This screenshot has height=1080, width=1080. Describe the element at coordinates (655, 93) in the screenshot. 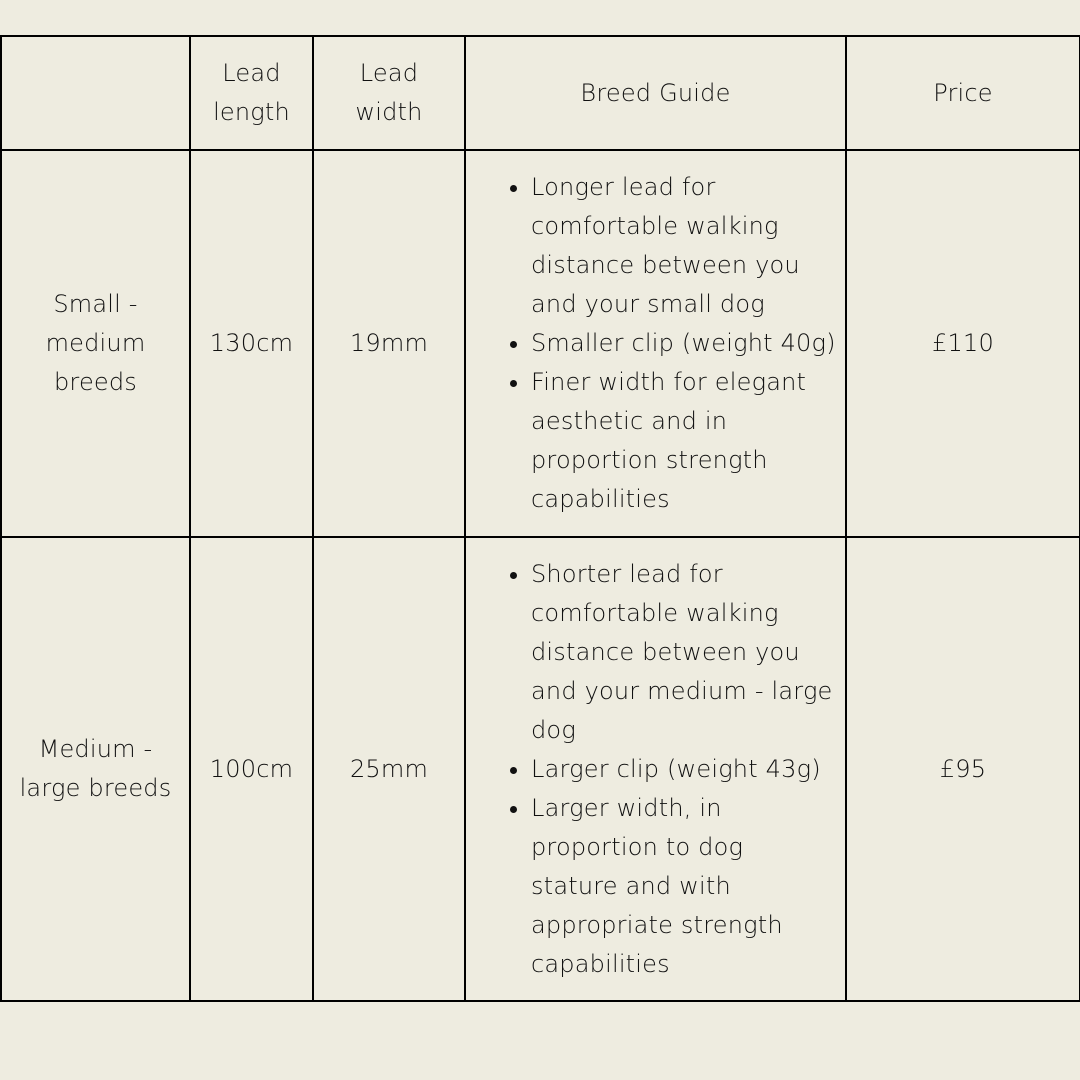

I see `header-cell: Breed Guide` at that location.